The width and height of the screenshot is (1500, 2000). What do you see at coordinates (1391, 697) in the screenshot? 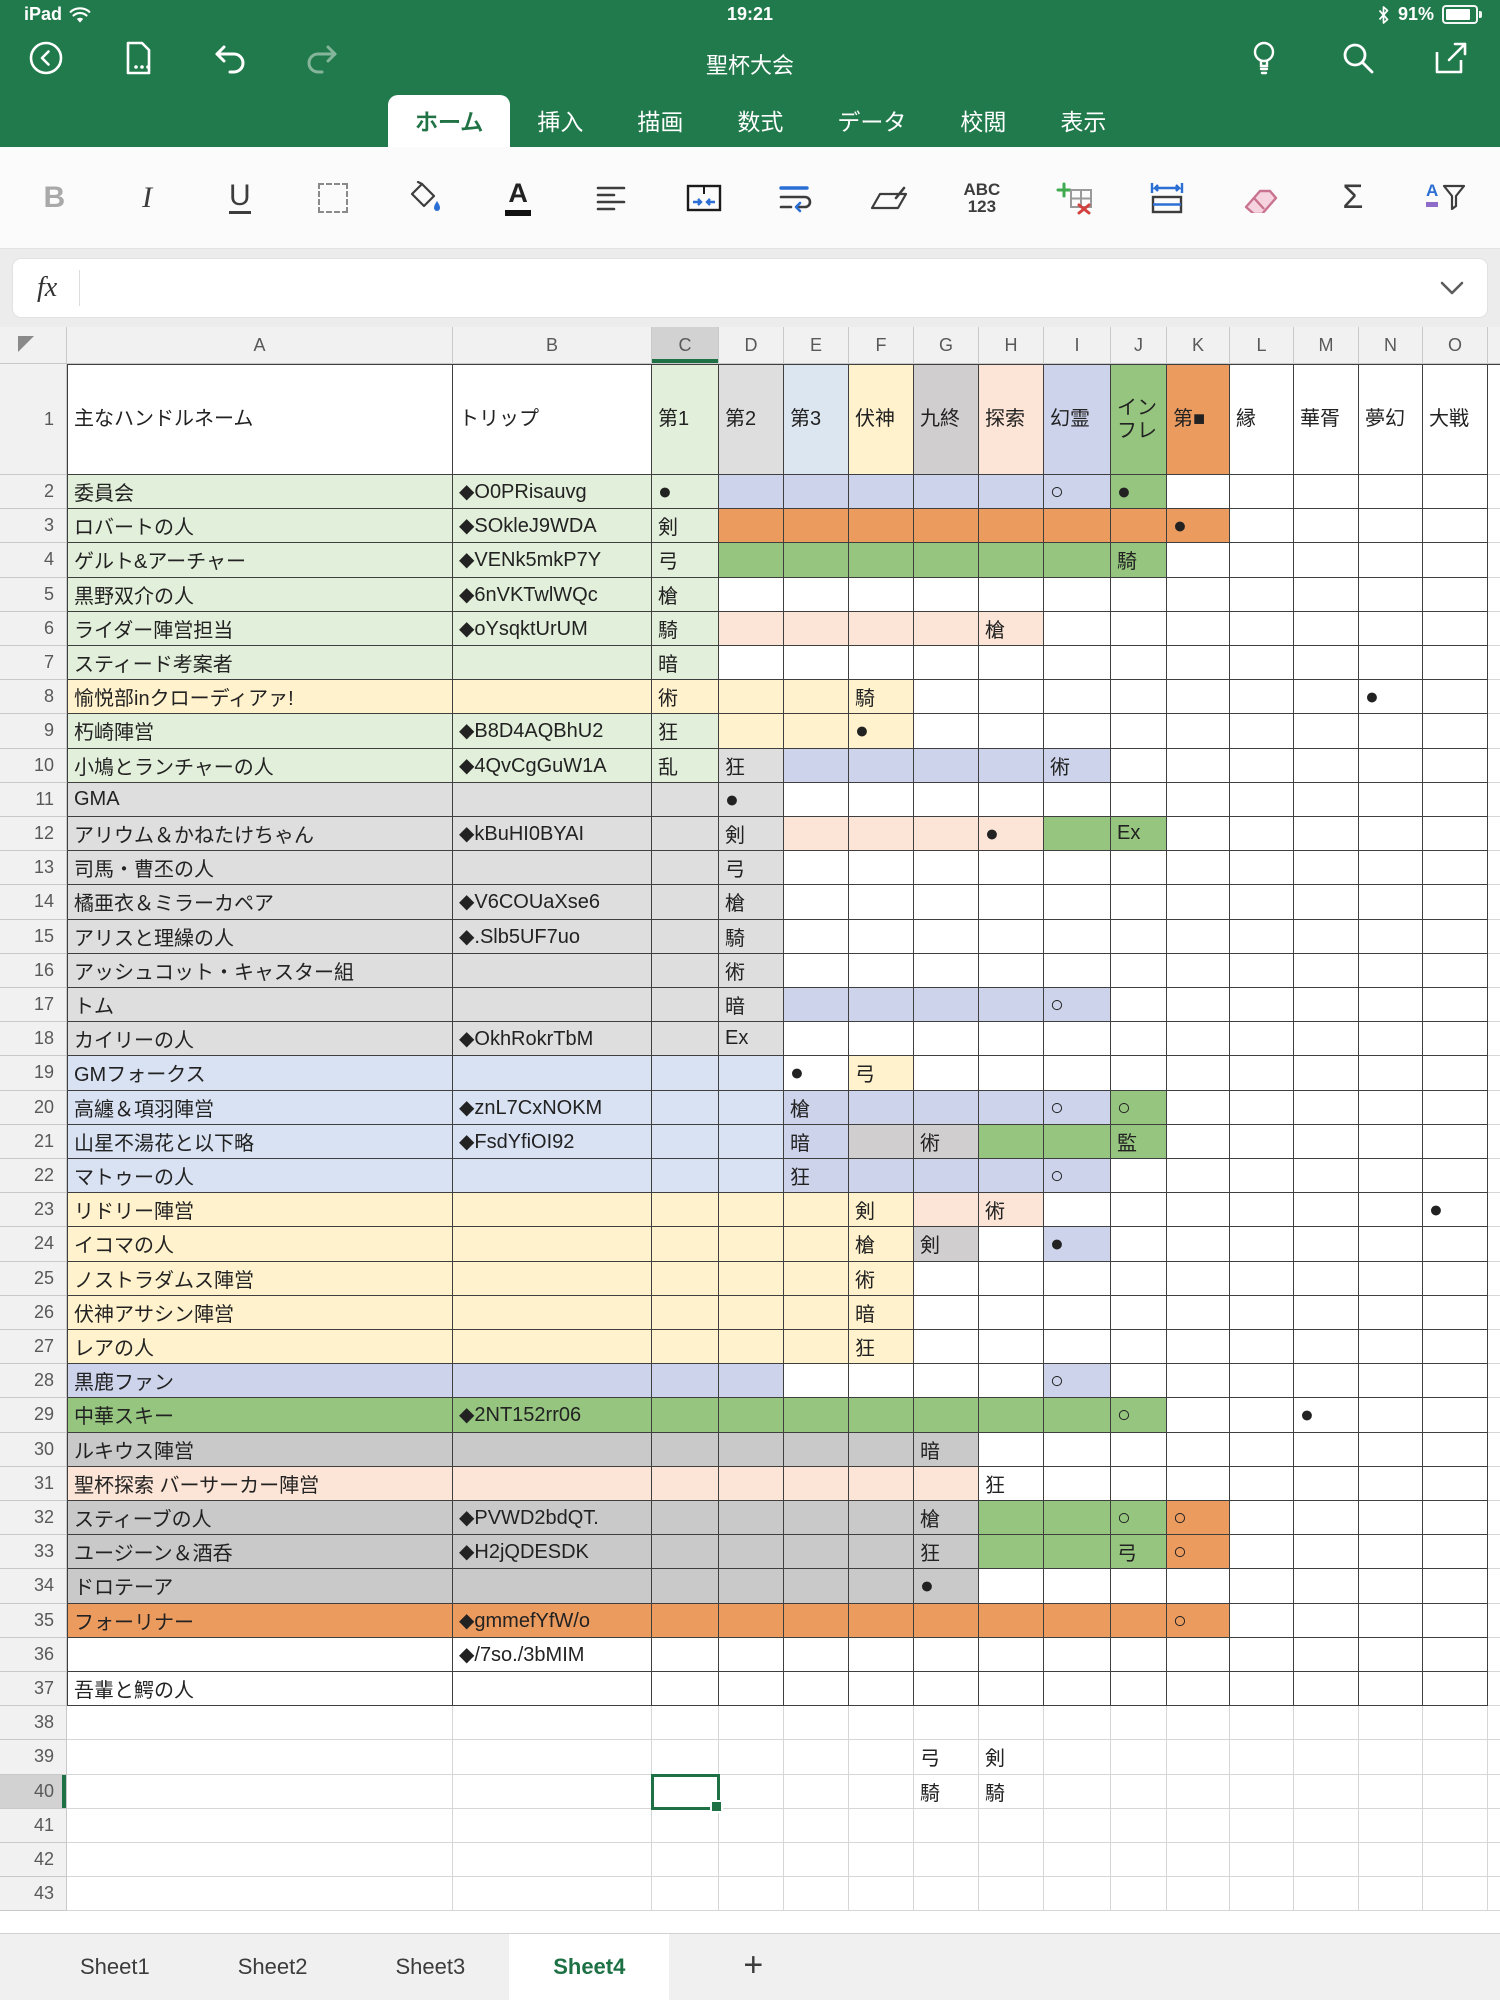
I see `cell-N8: ●` at bounding box center [1391, 697].